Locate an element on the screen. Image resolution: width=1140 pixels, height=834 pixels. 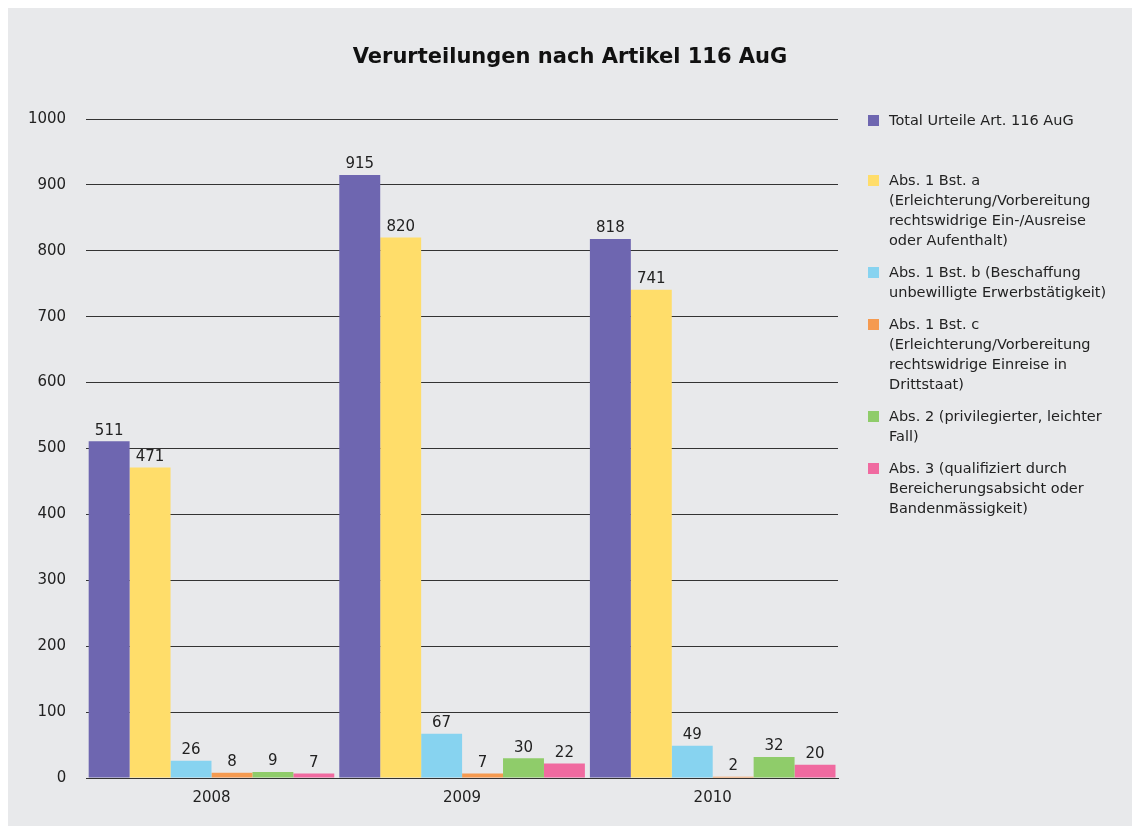
y-tick-label: 300 is located at coordinates (52, 579).